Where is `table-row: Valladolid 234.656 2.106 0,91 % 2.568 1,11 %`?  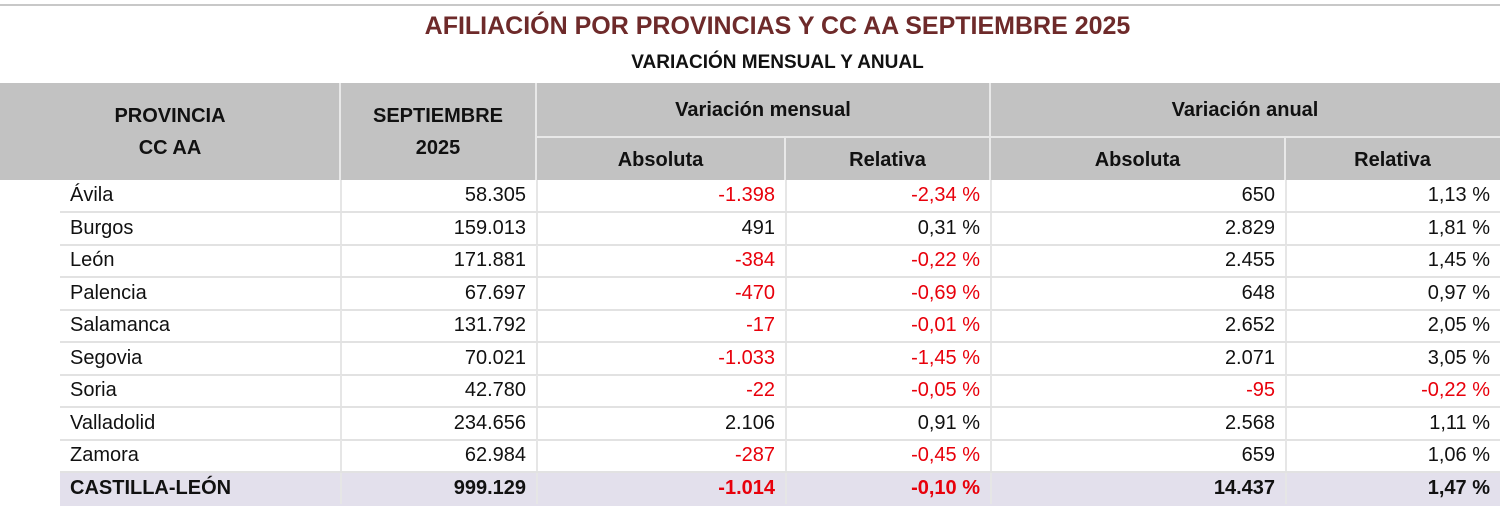 table-row: Valladolid 234.656 2.106 0,91 % 2.568 1,11 % is located at coordinates (780, 424).